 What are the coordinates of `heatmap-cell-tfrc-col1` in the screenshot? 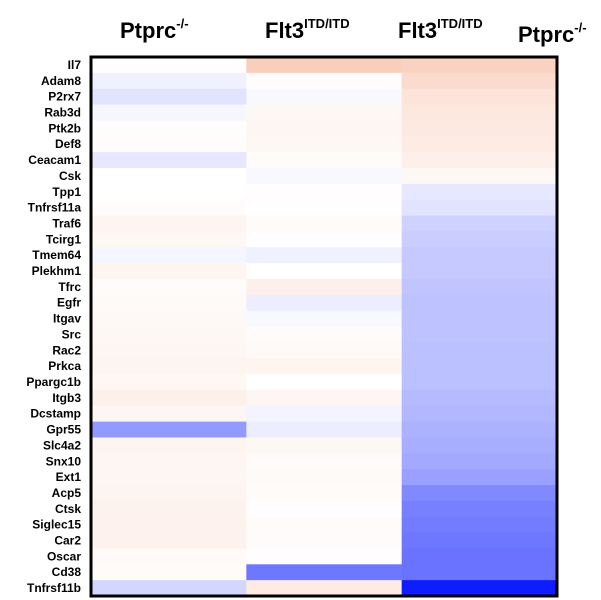 It's located at (169, 287).